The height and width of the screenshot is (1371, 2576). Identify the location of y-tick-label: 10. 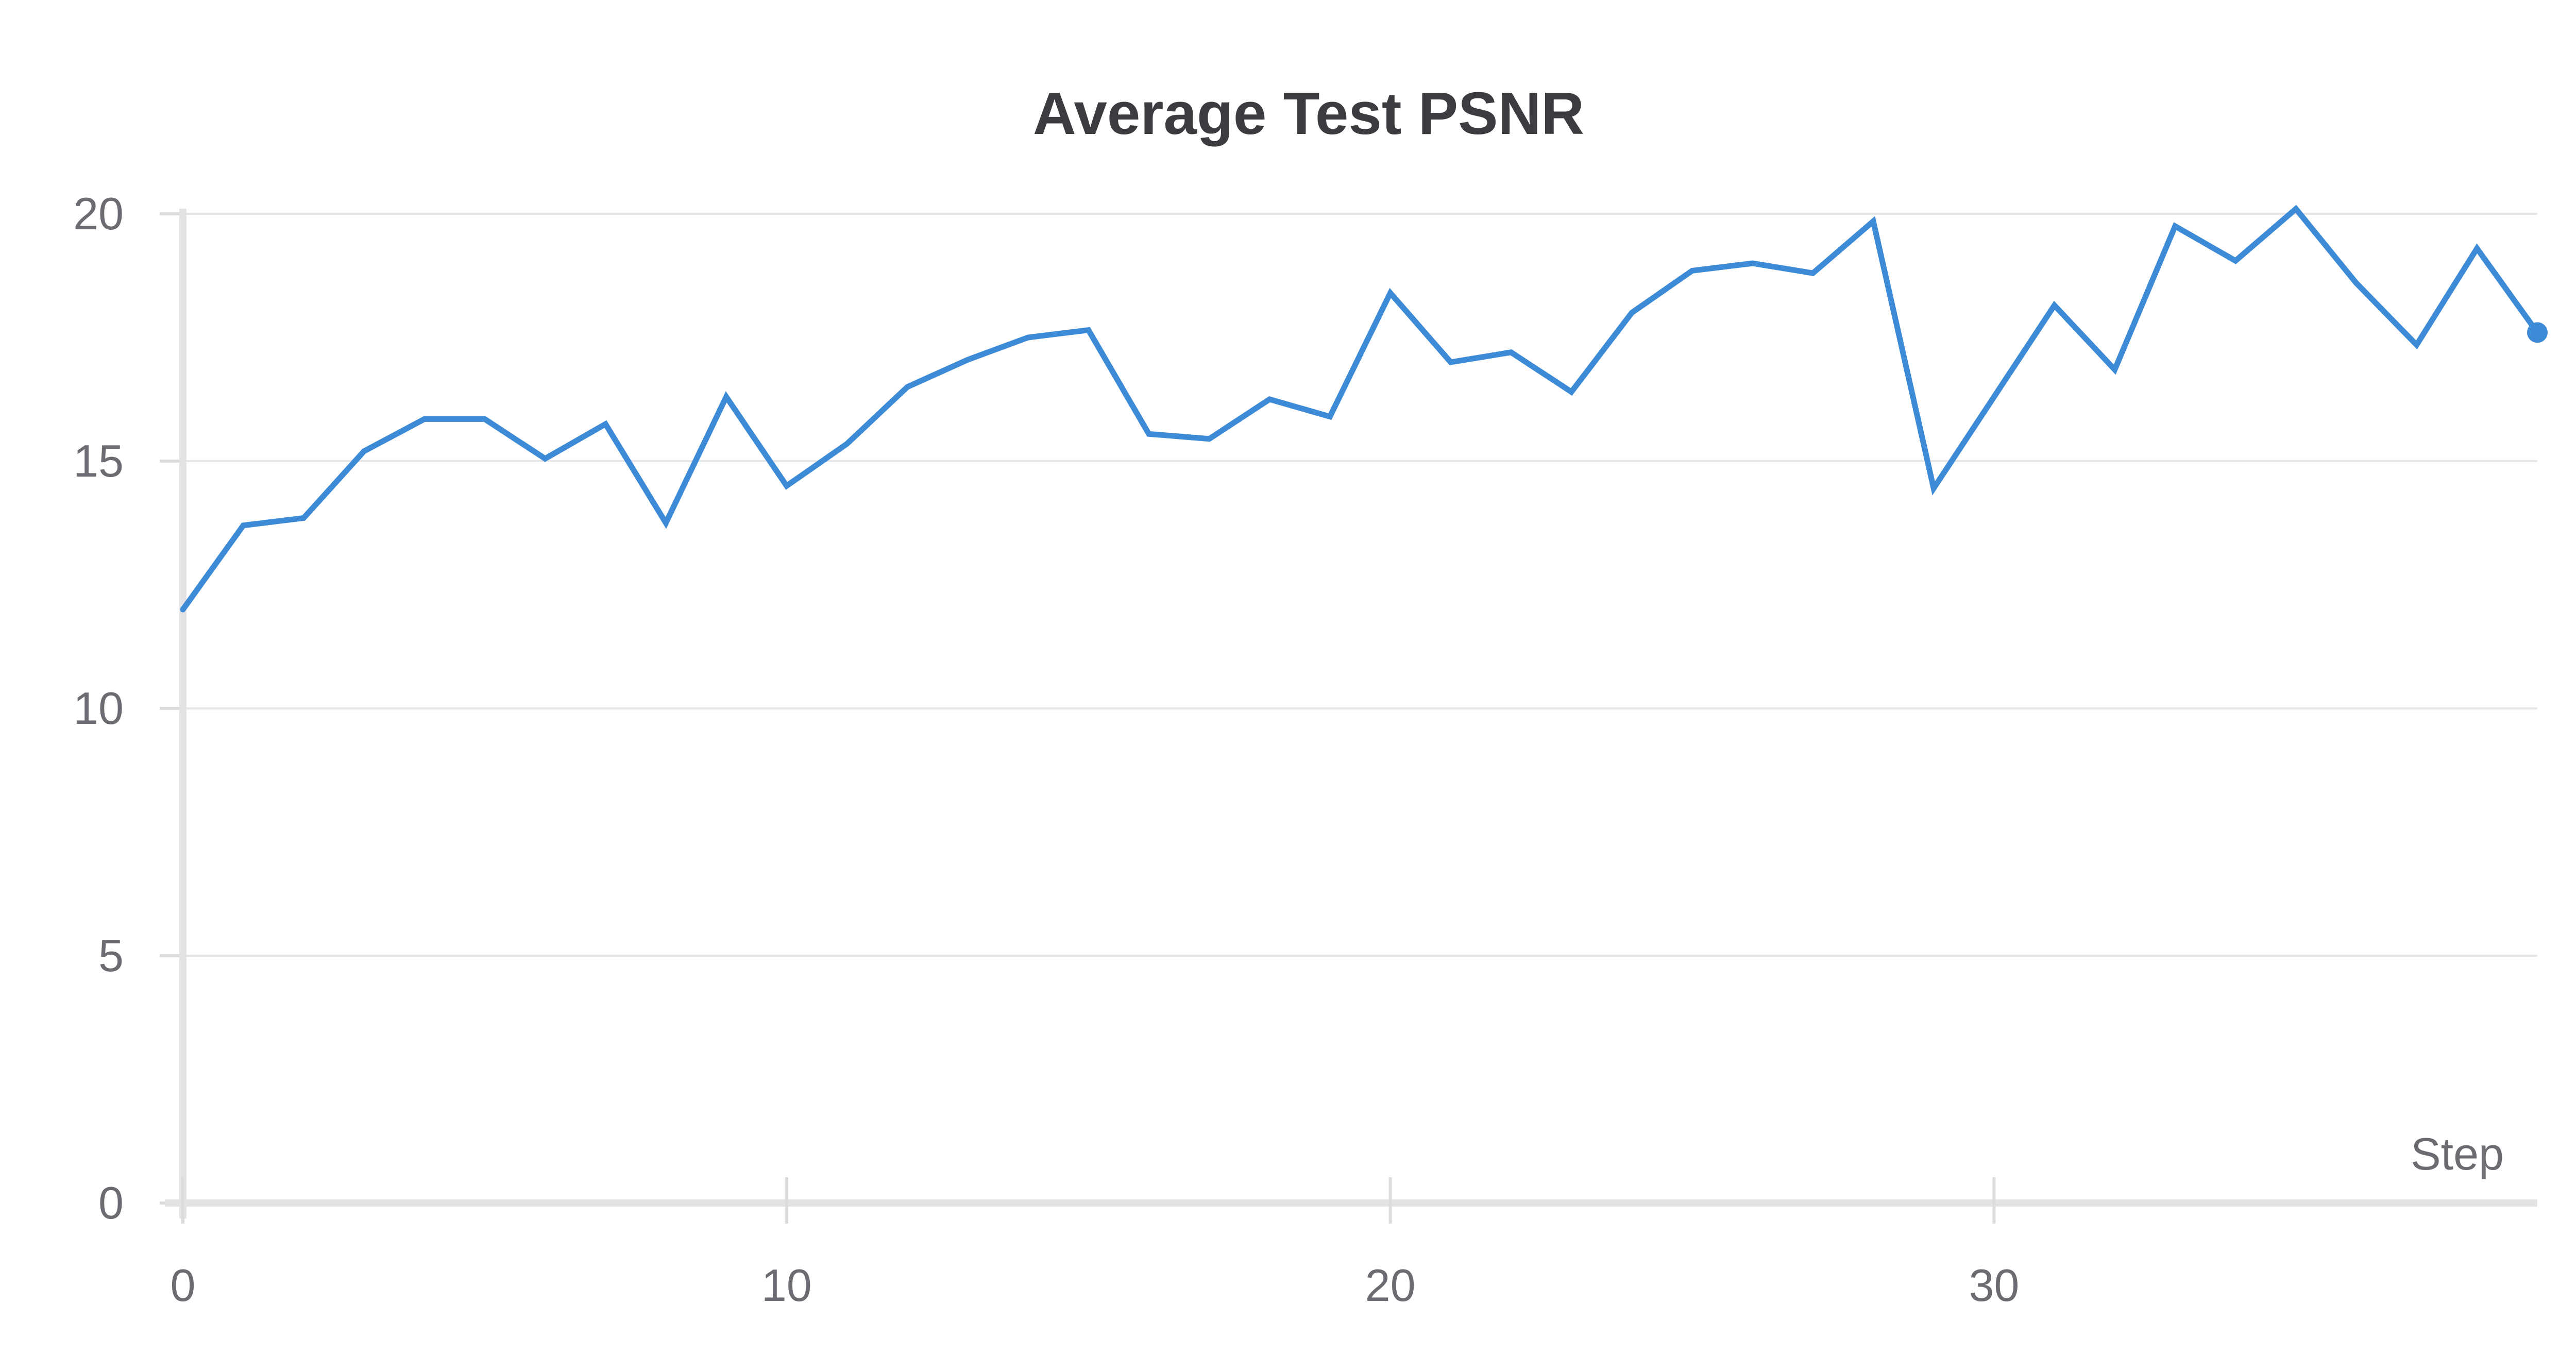
(98, 709).